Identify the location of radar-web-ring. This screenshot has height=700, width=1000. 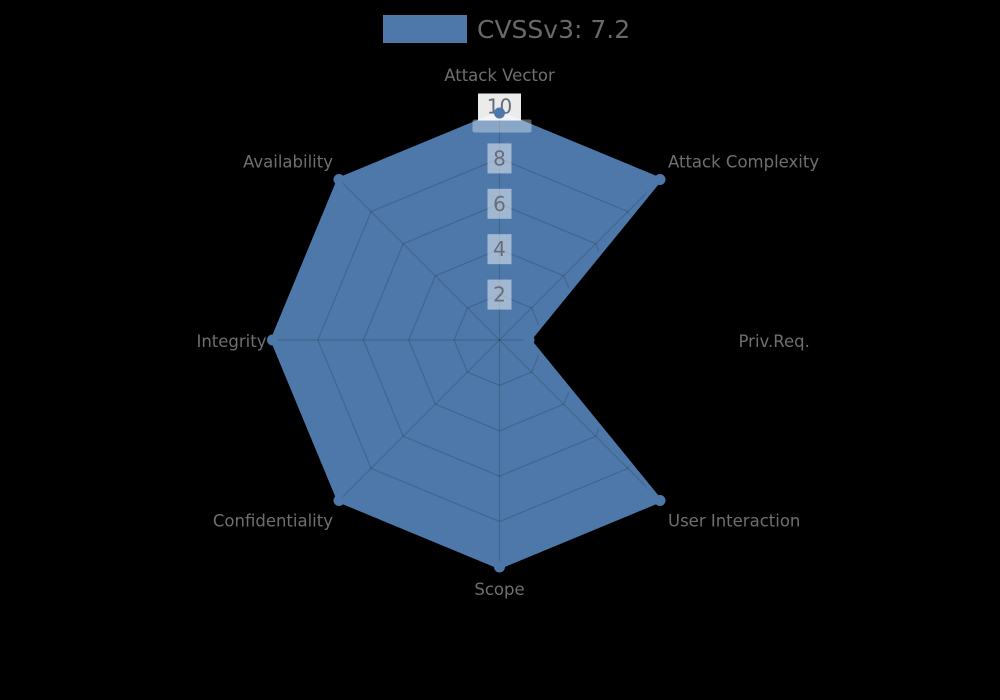
(499, 340).